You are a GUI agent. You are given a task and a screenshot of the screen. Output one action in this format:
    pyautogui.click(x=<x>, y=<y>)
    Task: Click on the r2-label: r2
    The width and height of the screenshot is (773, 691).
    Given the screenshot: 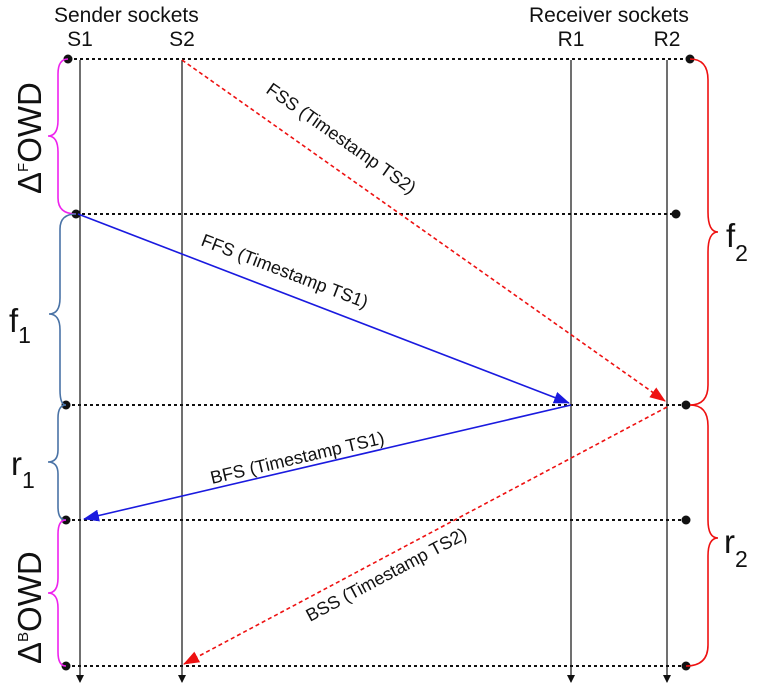 What is the action you would take?
    pyautogui.click(x=736, y=547)
    